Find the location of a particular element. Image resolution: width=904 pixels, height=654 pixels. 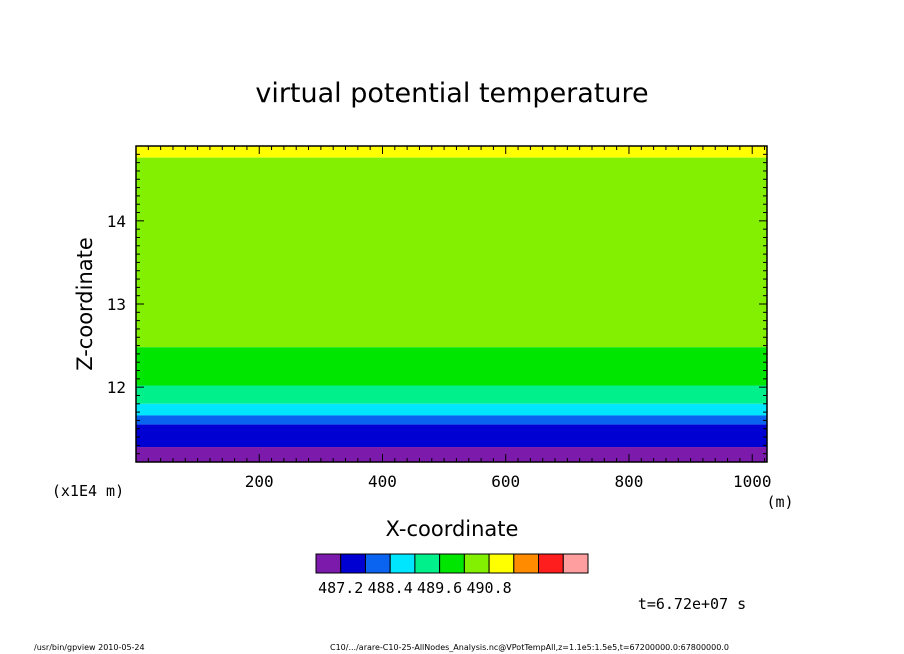

x-tick-label: 800 is located at coordinates (629, 481).